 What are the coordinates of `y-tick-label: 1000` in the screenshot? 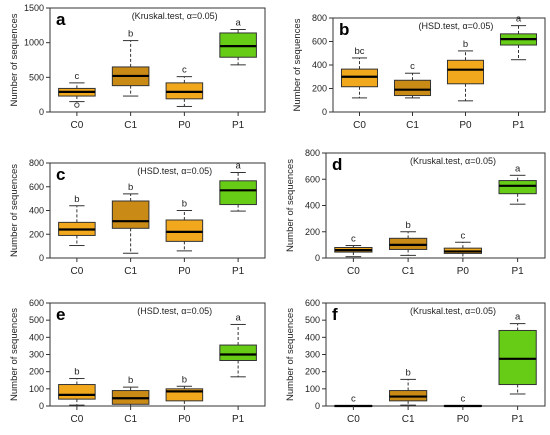 It's located at (34, 43).